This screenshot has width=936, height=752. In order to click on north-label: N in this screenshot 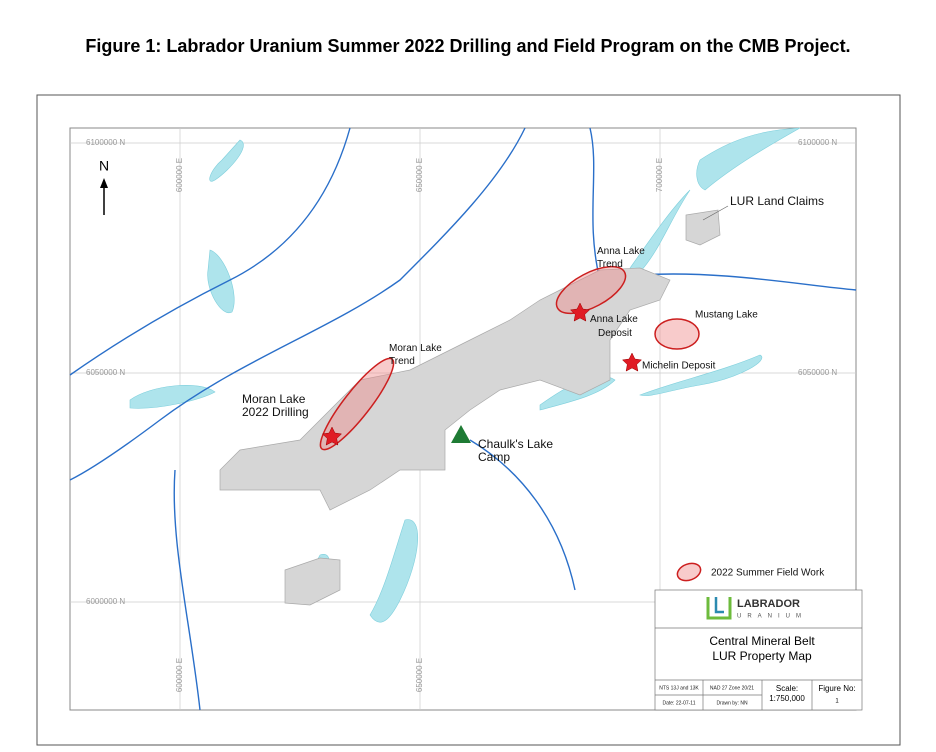, I will do `click(104, 166)`.